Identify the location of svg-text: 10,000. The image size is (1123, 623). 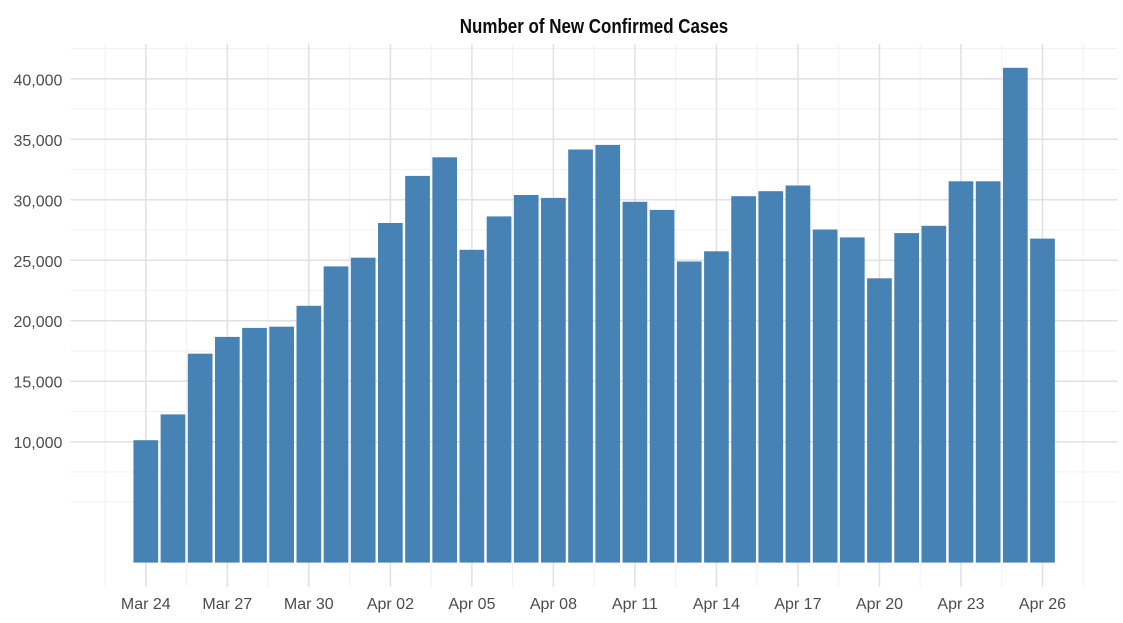
(37, 443).